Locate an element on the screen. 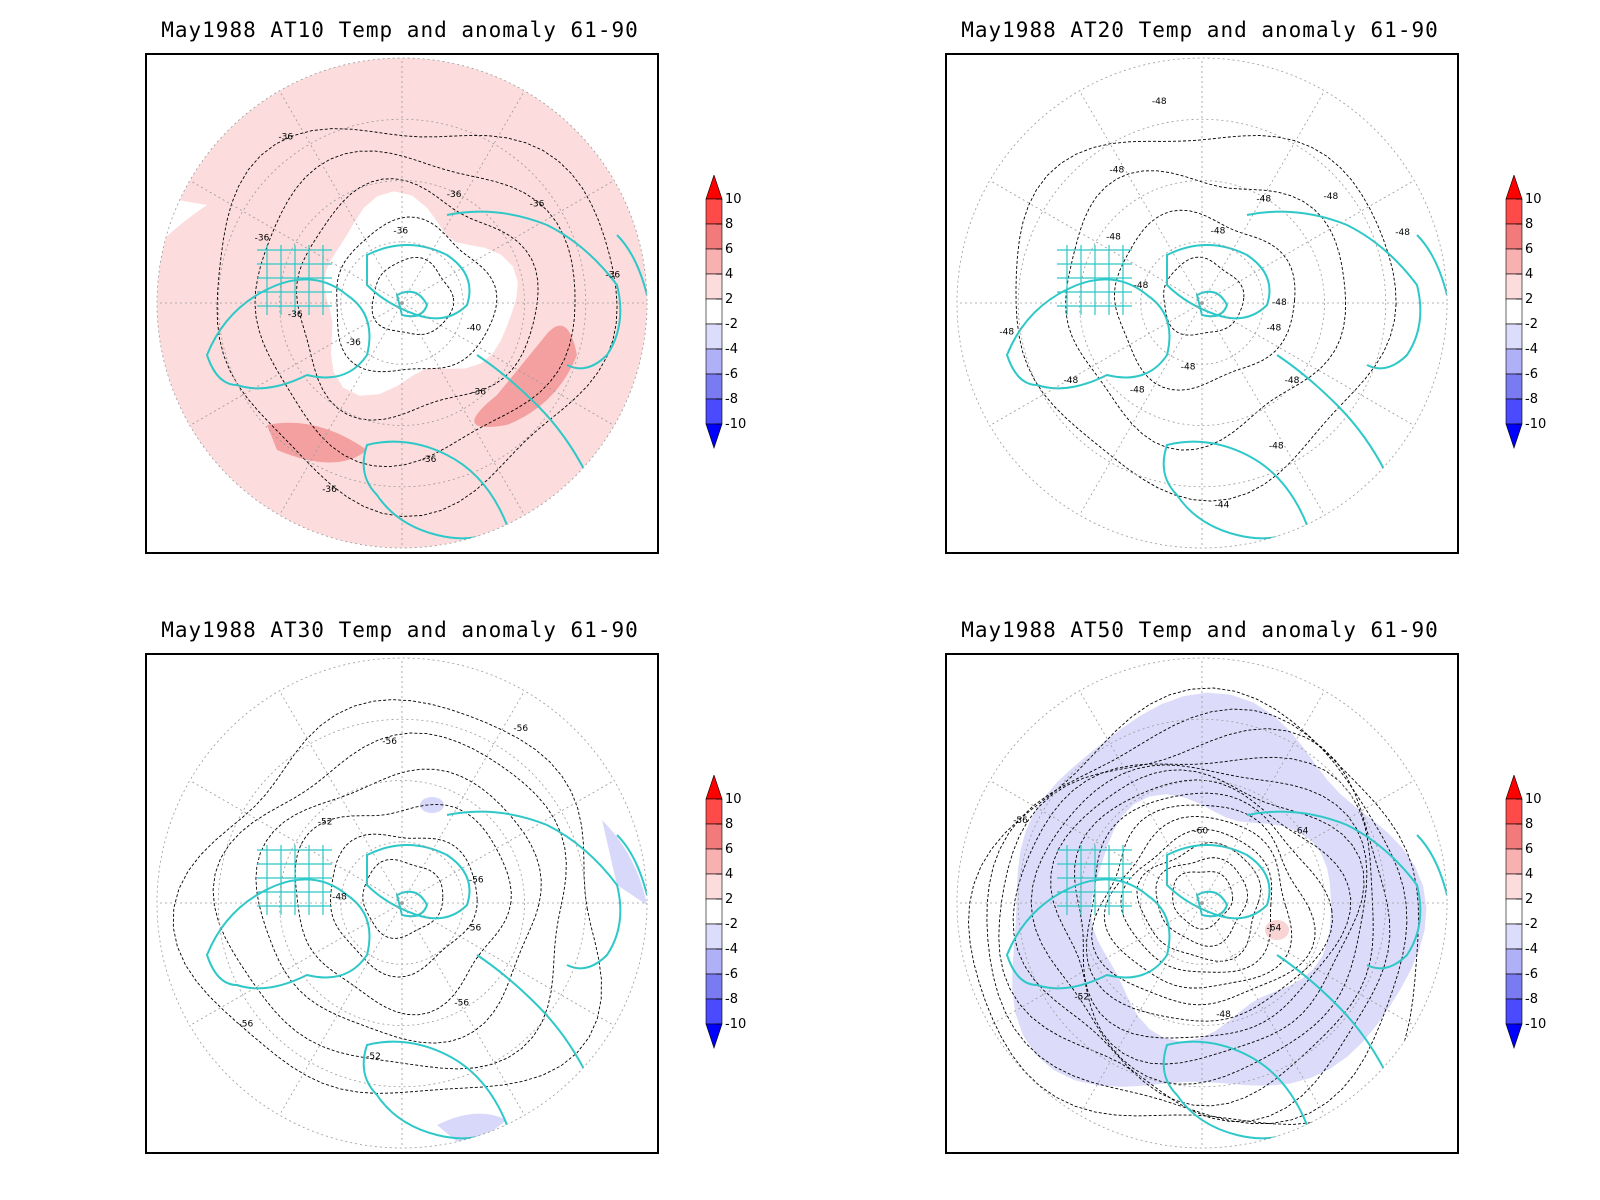 The height and width of the screenshot is (1200, 1600). map-svg: -40 -36 -36 -36 -36 -36 -36 -36 -36 -36 -36 -36 is located at coordinates (402, 303).